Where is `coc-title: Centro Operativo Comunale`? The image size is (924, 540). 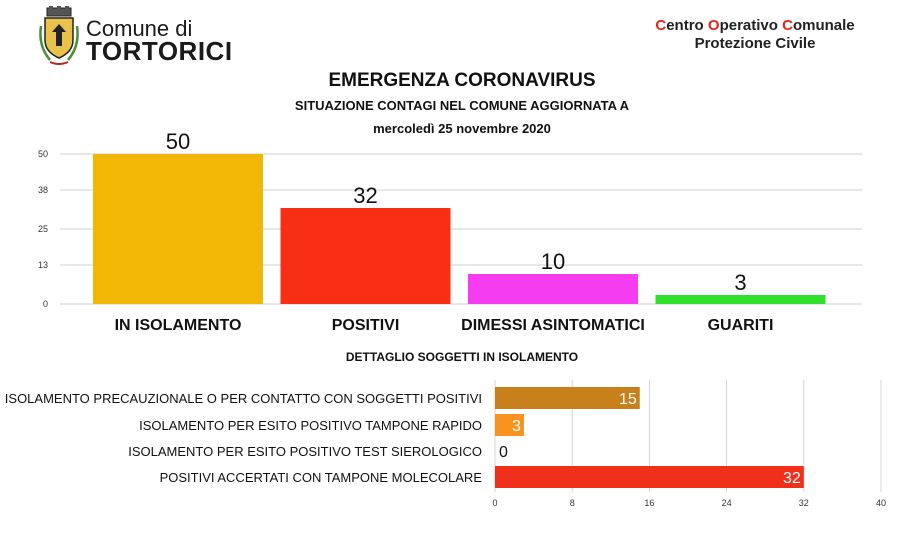
coc-title: Centro Operativo Comunale is located at coordinates (755, 25).